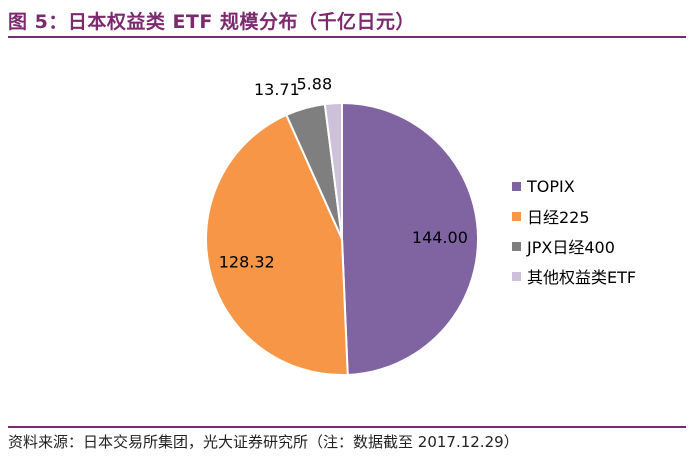 This screenshot has width=693, height=464. I want to click on source-note: 资料来源：日本交易所集团，光大证券研究所（注：数据截至 2017.12.29）, so click(263, 442).